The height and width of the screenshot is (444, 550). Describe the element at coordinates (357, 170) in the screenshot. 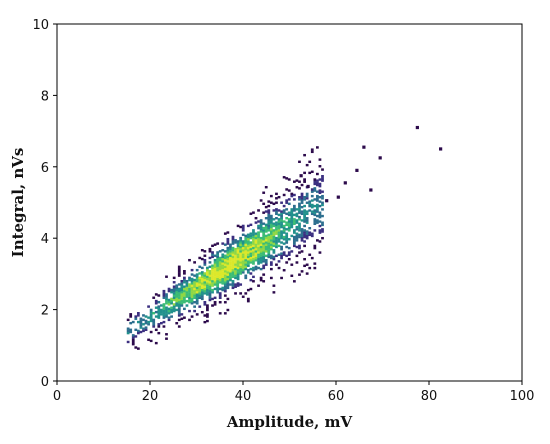

I see `outlier-point` at that location.